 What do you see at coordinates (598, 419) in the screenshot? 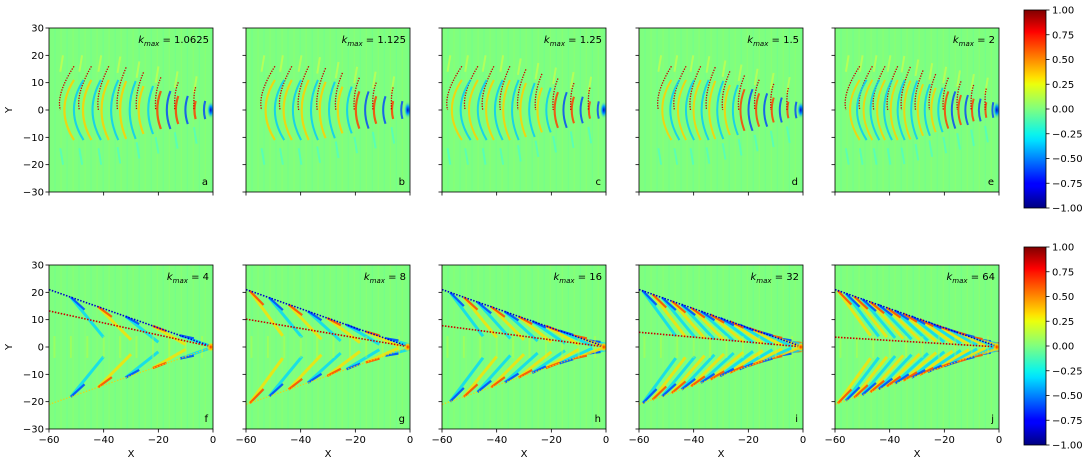
I see `panel-letter: h` at bounding box center [598, 419].